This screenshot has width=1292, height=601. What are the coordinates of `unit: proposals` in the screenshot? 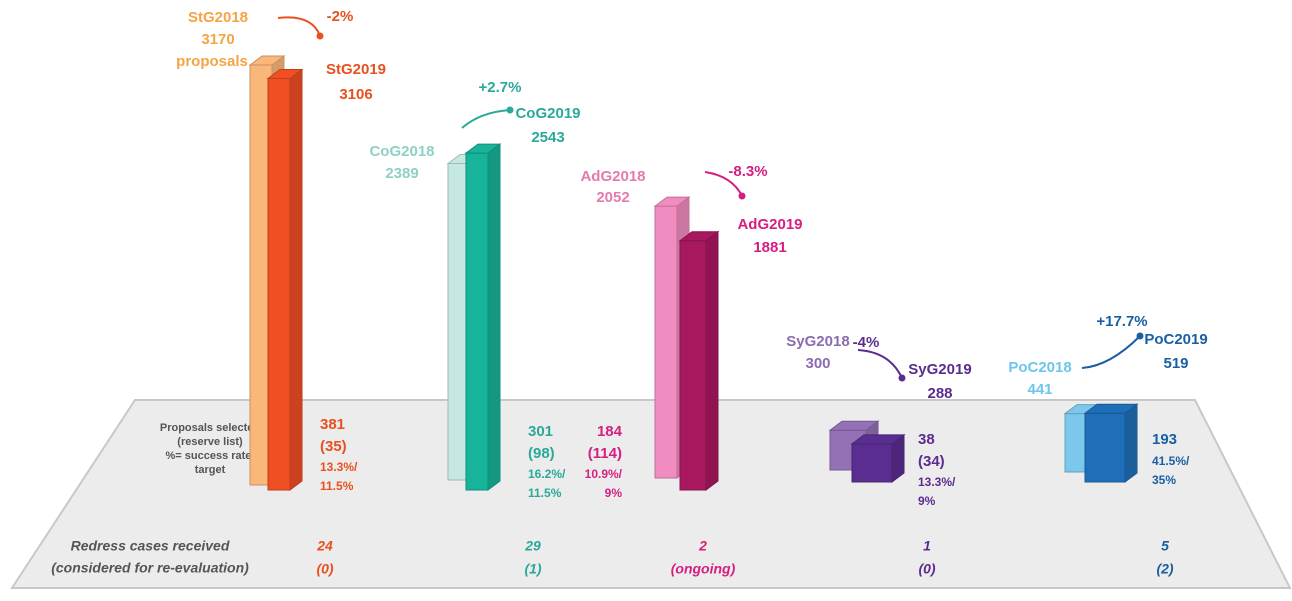 It's located at (212, 61).